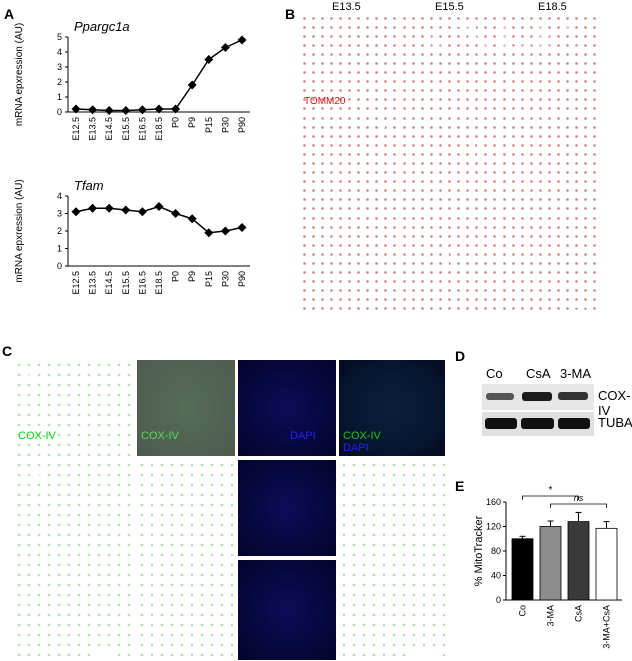 The image size is (632, 661). What do you see at coordinates (186, 408) in the screenshot?
I see `zoom-co-cox: COX-IV` at bounding box center [186, 408].